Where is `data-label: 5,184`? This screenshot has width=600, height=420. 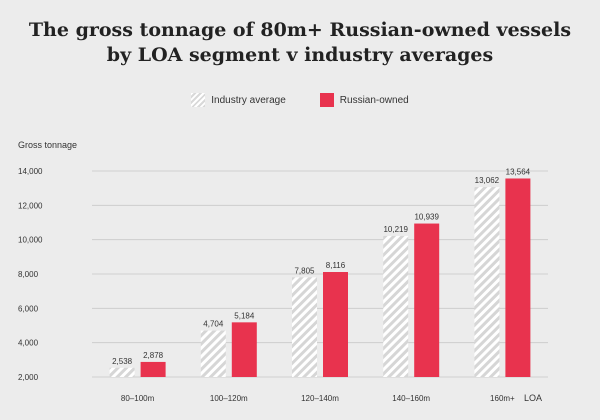
data-label: 5,184 is located at coordinates (244, 315).